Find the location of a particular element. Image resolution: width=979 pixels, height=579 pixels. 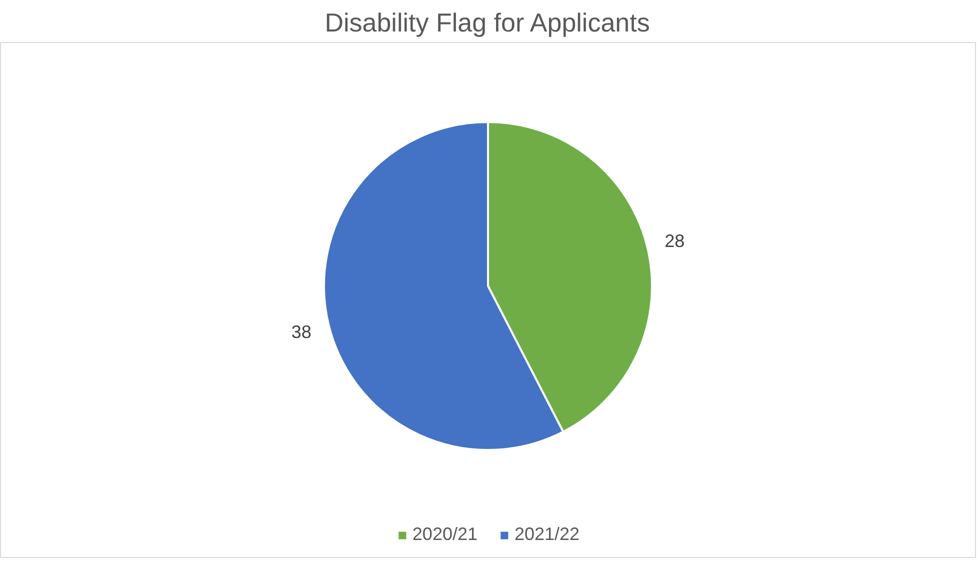

data-label: 28 is located at coordinates (674, 241).